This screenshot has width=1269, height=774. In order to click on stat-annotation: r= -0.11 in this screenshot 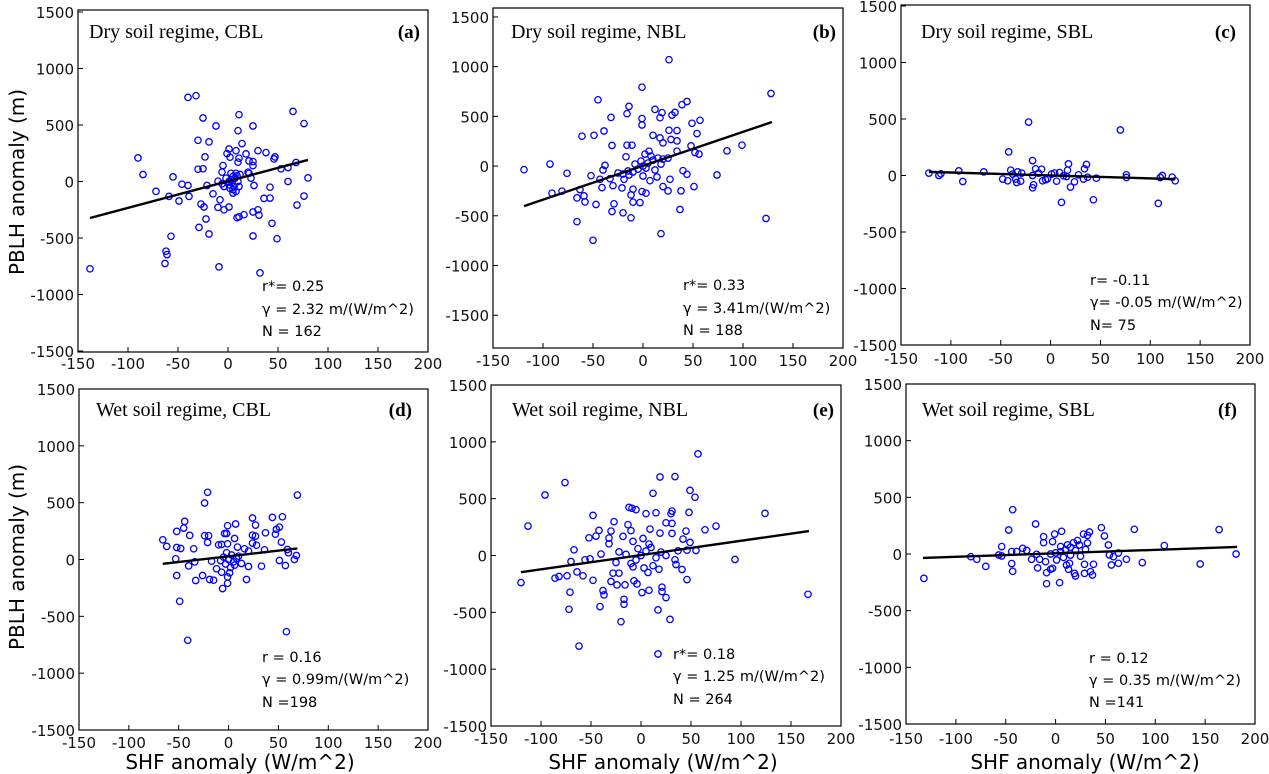, I will do `click(1120, 281)`.